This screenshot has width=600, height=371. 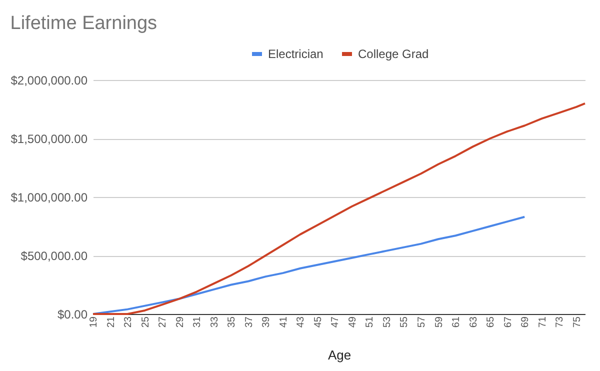 What do you see at coordinates (111, 322) in the screenshot?
I see `x-tick-label: 21` at bounding box center [111, 322].